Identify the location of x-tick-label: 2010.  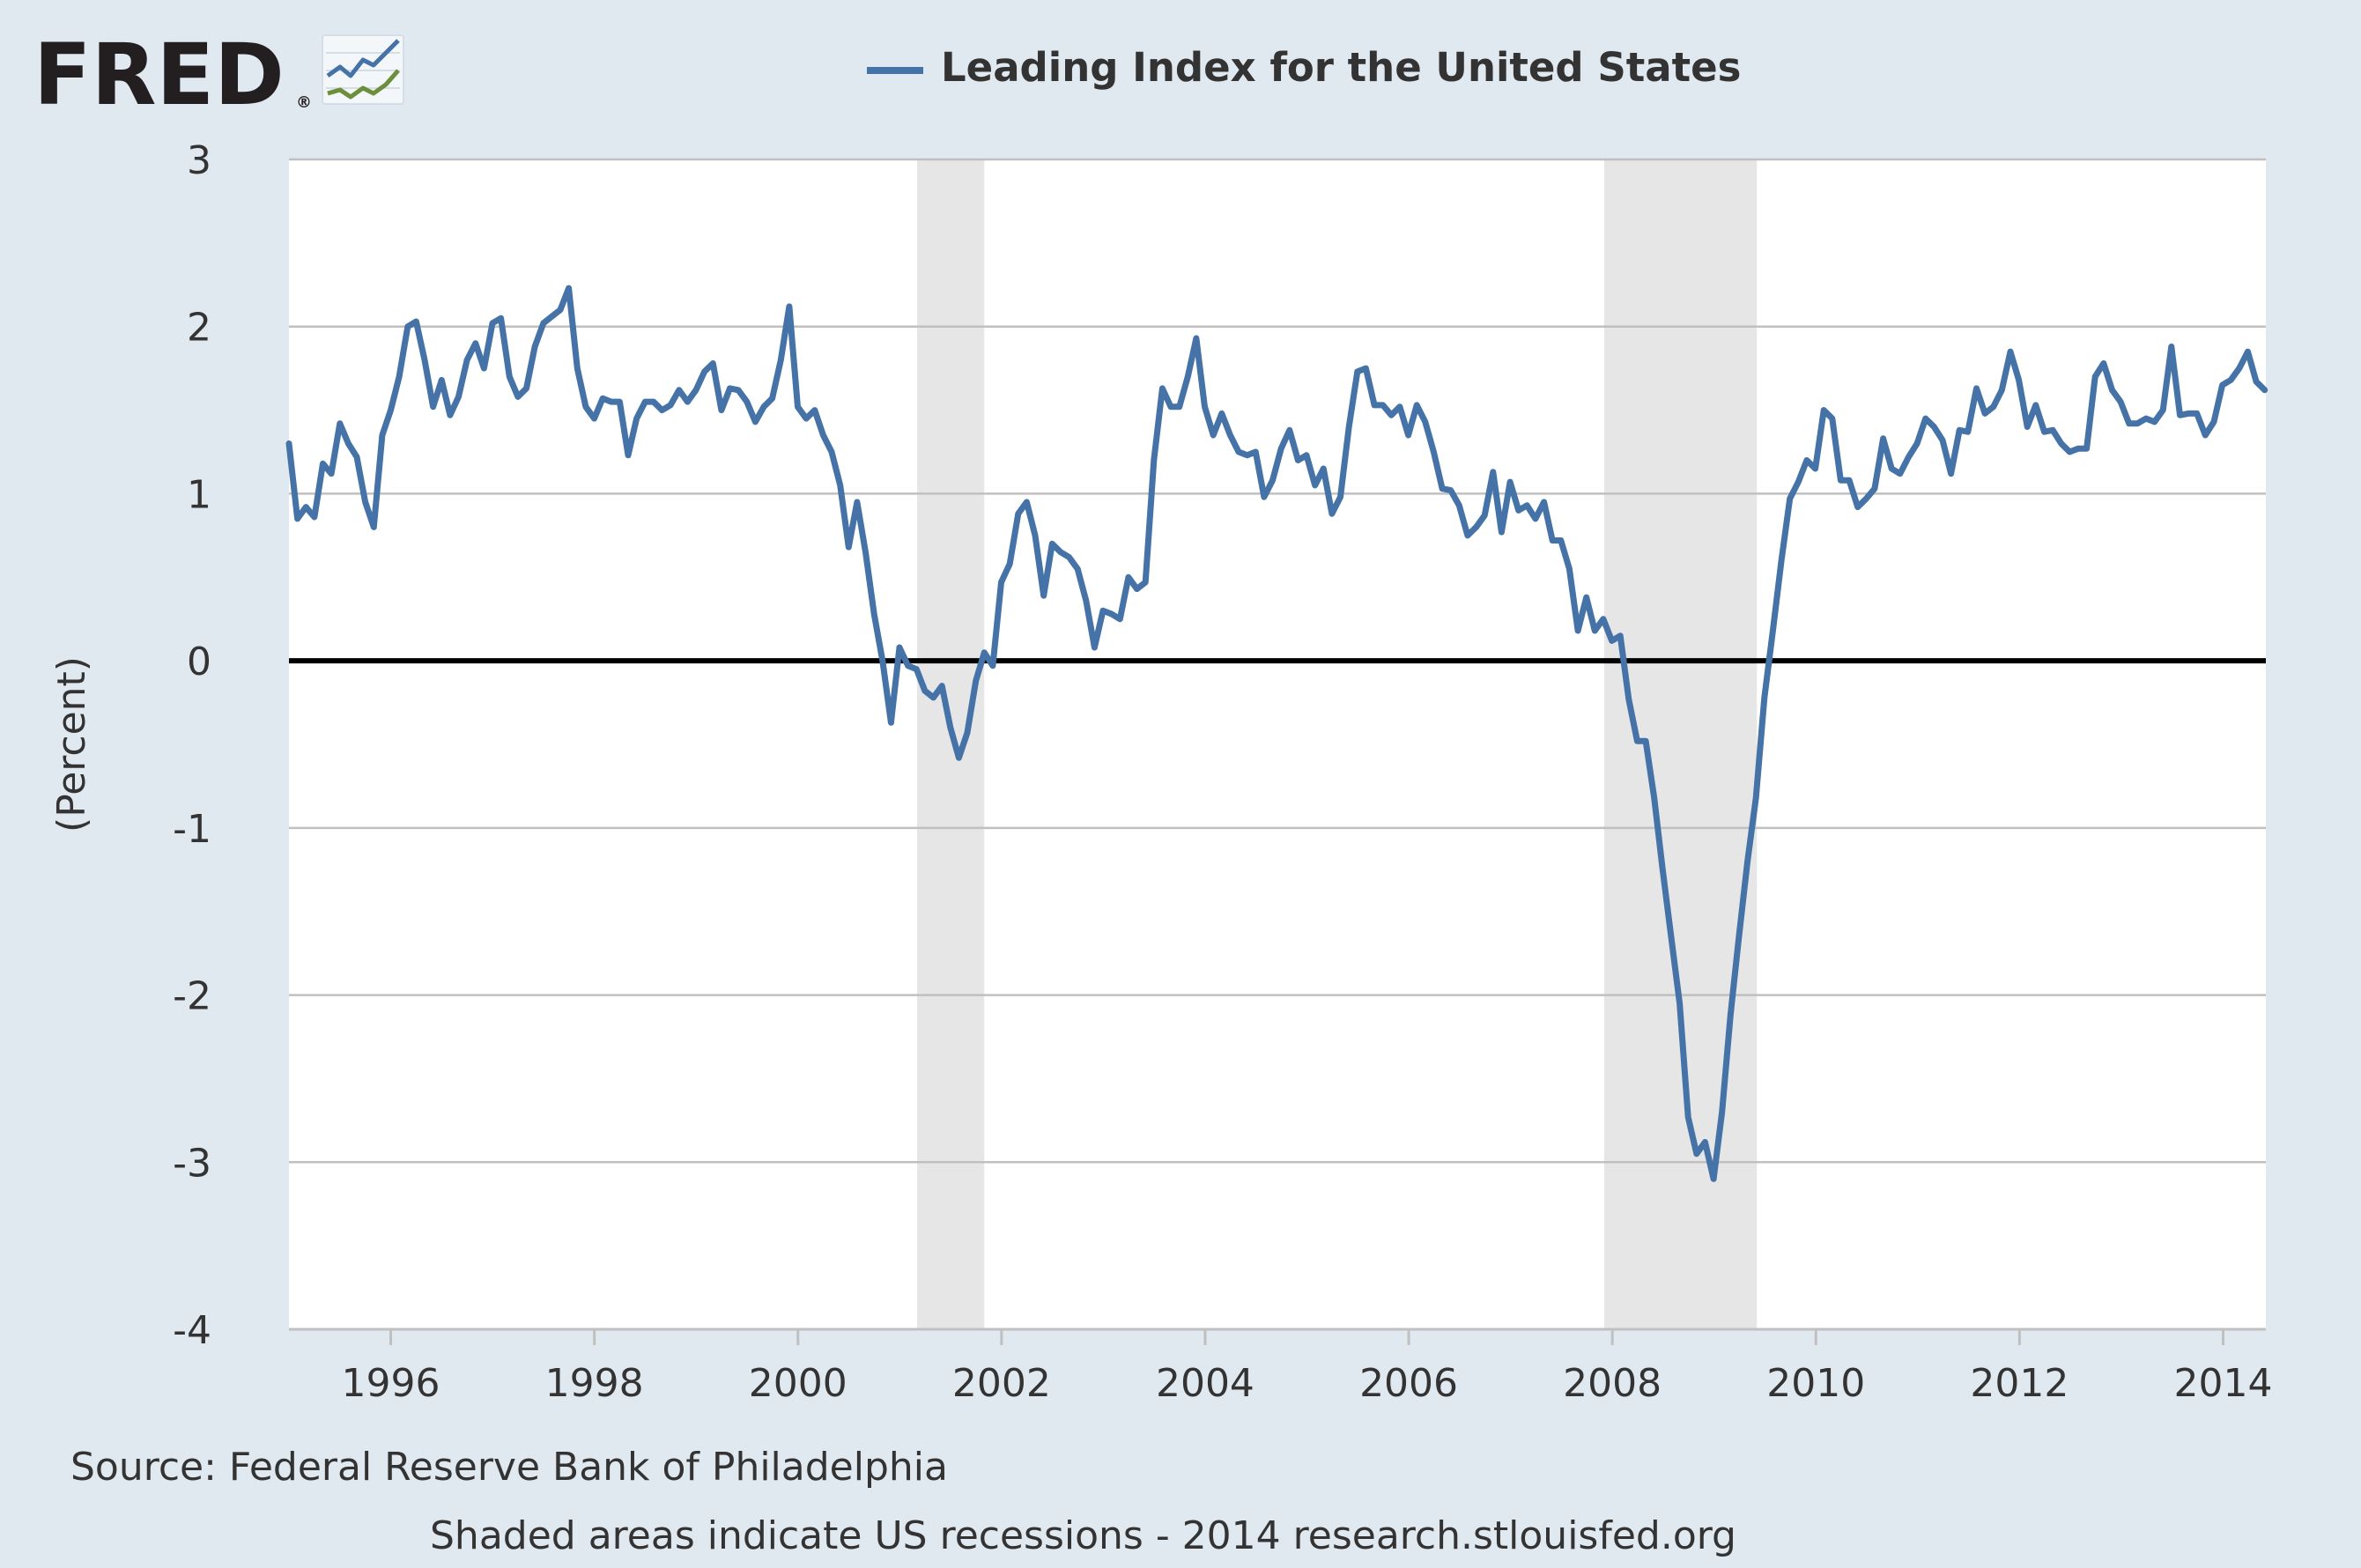
(1815, 1383).